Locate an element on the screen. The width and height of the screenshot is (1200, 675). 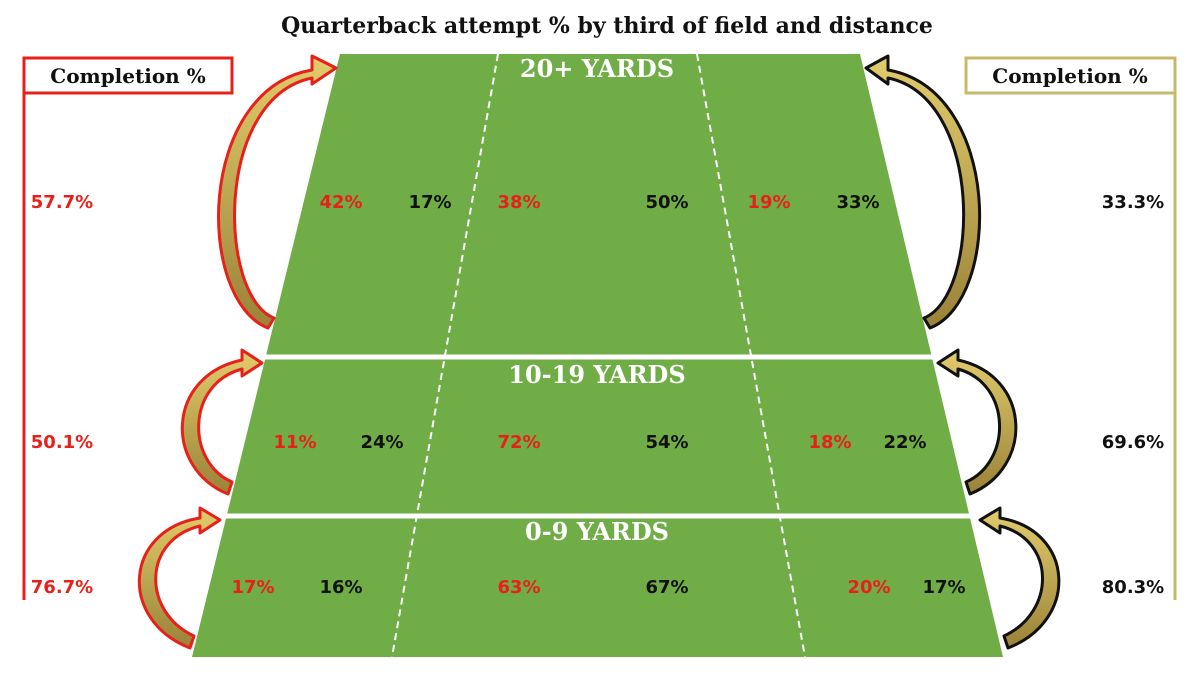
left-arrows is located at coordinates (238, 352).